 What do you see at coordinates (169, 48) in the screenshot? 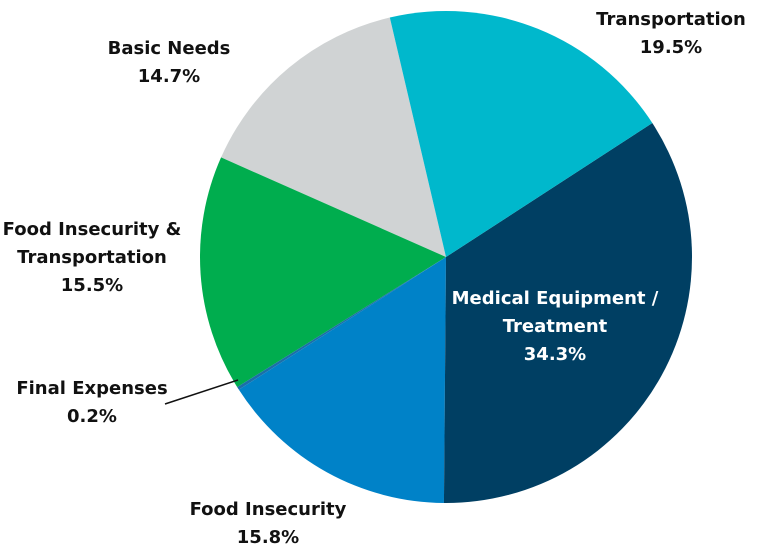
I see `category-label: Basic Needs` at bounding box center [169, 48].